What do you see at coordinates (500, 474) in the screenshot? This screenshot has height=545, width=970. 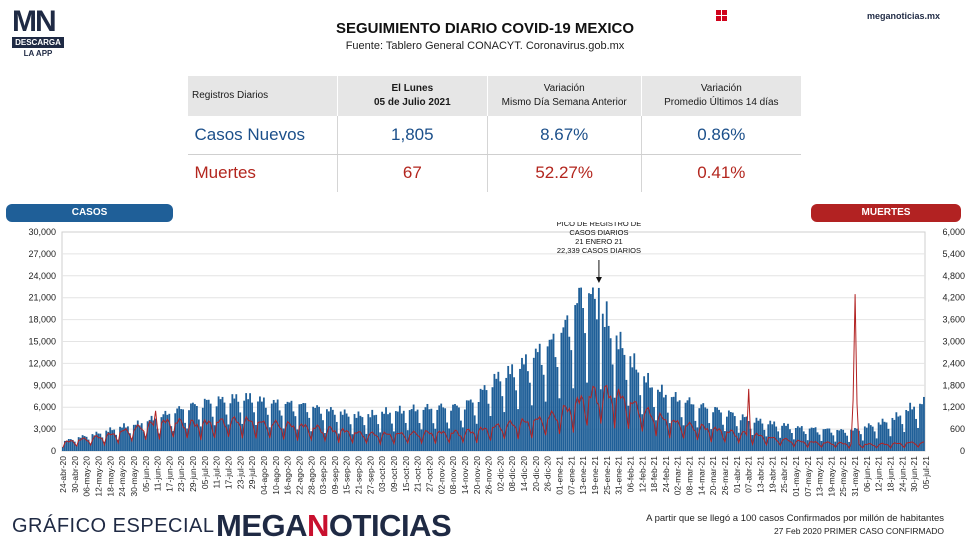 I see `x-tick-label: 02-dic-20` at bounding box center [500, 474].